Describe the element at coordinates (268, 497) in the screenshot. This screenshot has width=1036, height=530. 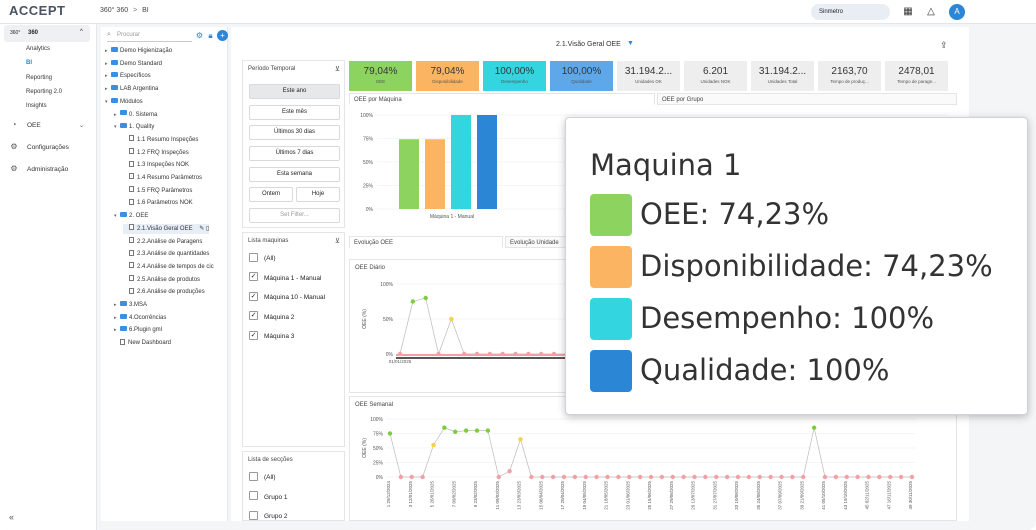
I see `section-filter-option: Grupo 1` at that location.